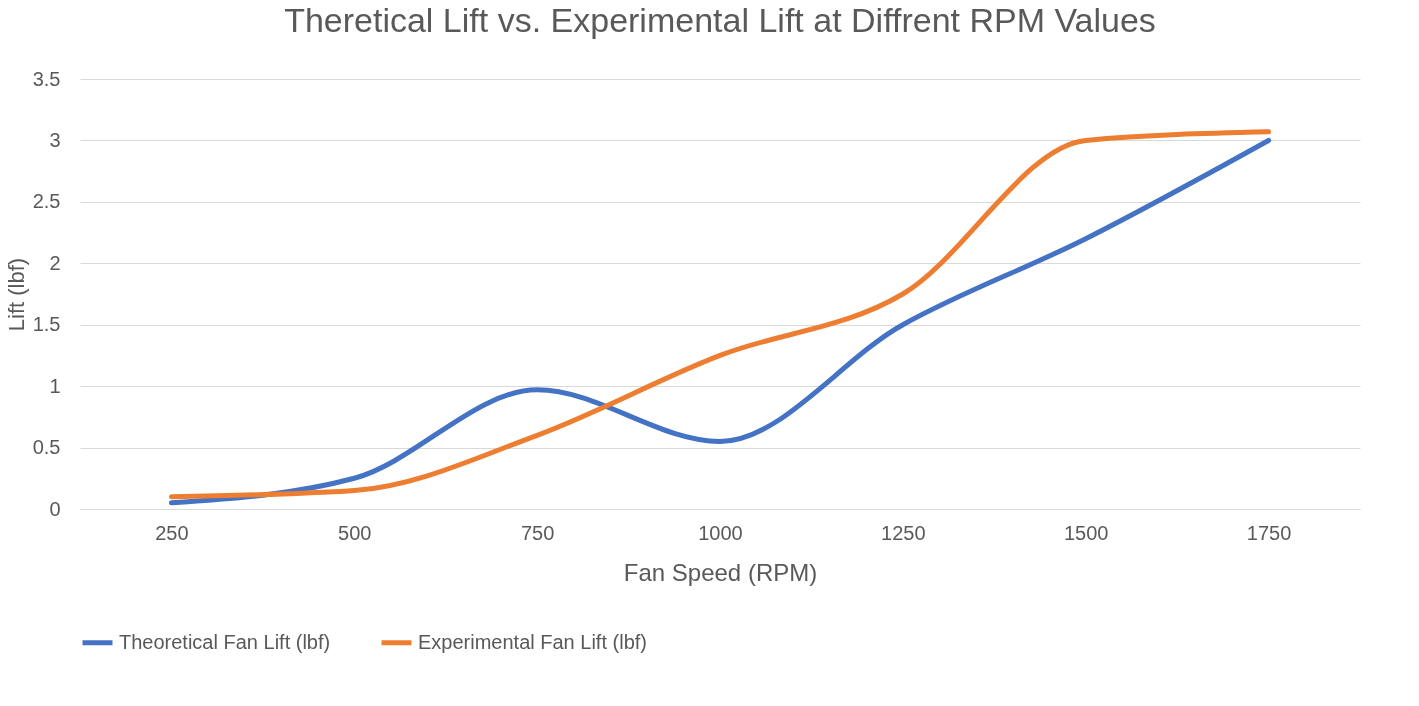 This screenshot has width=1419, height=706. Describe the element at coordinates (46, 324) in the screenshot. I see `y-tick-label: 1.5` at that location.